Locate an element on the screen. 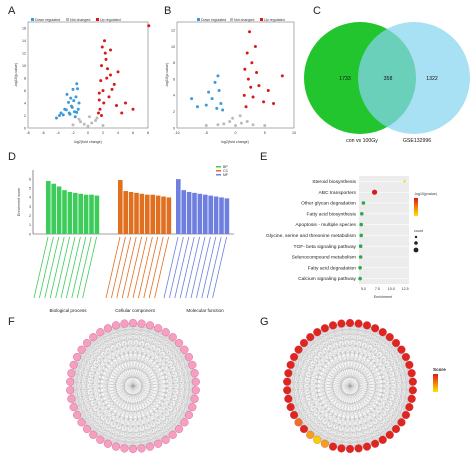 This screenshot has height=467, width=474. pathway-label: Fatty acid biosynthesis is located at coordinates (332, 214).